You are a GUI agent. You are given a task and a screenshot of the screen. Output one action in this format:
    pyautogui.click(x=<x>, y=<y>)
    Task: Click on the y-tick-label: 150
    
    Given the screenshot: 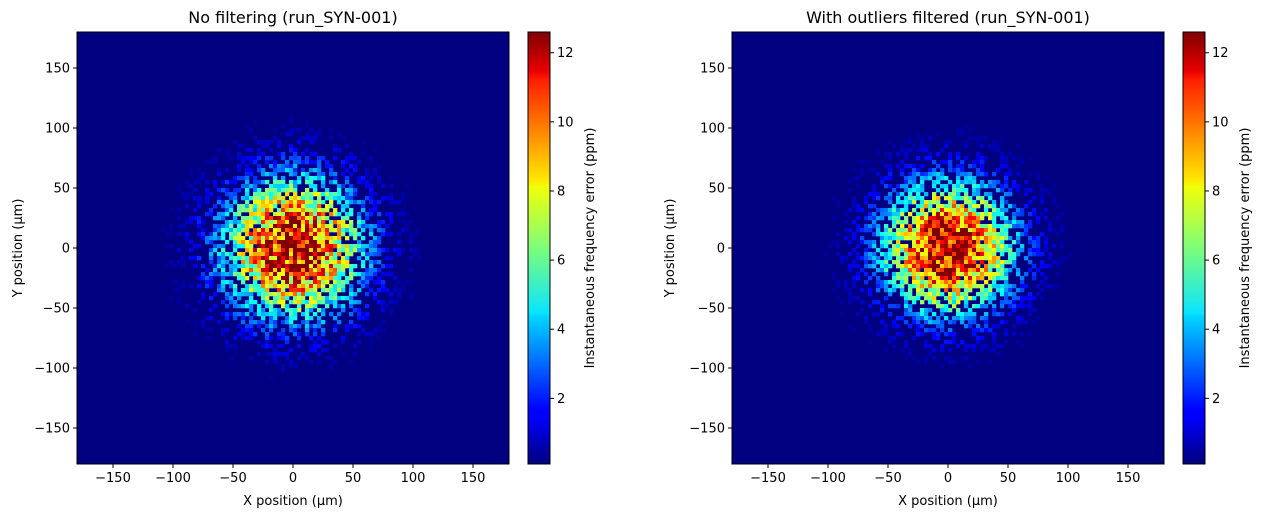 What is the action you would take?
    pyautogui.click(x=712, y=69)
    